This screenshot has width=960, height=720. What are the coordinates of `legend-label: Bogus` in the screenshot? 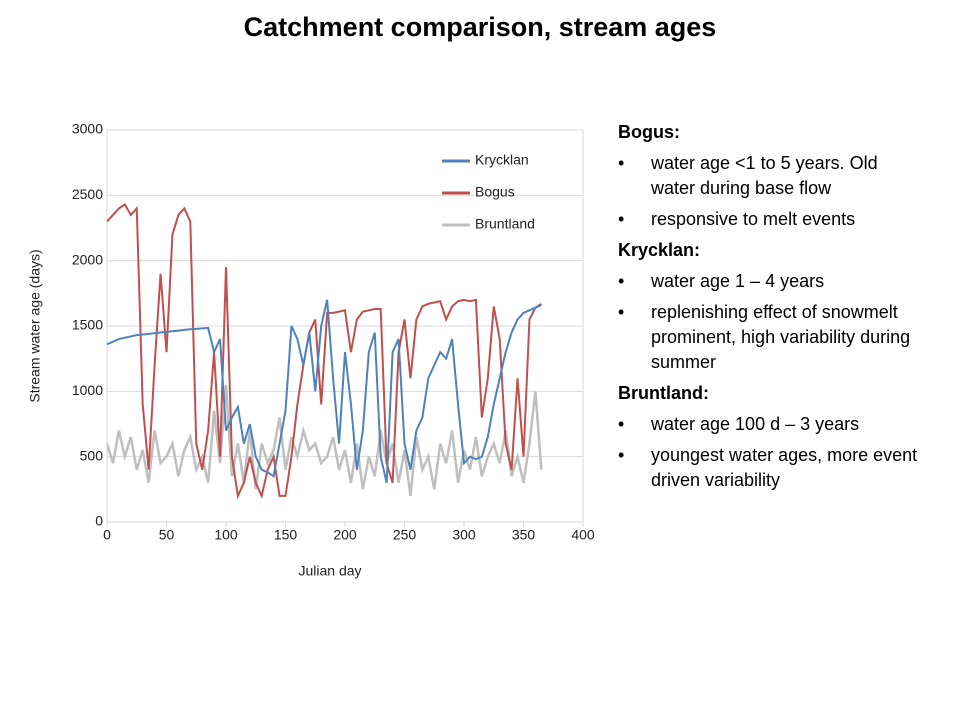 It's located at (495, 192).